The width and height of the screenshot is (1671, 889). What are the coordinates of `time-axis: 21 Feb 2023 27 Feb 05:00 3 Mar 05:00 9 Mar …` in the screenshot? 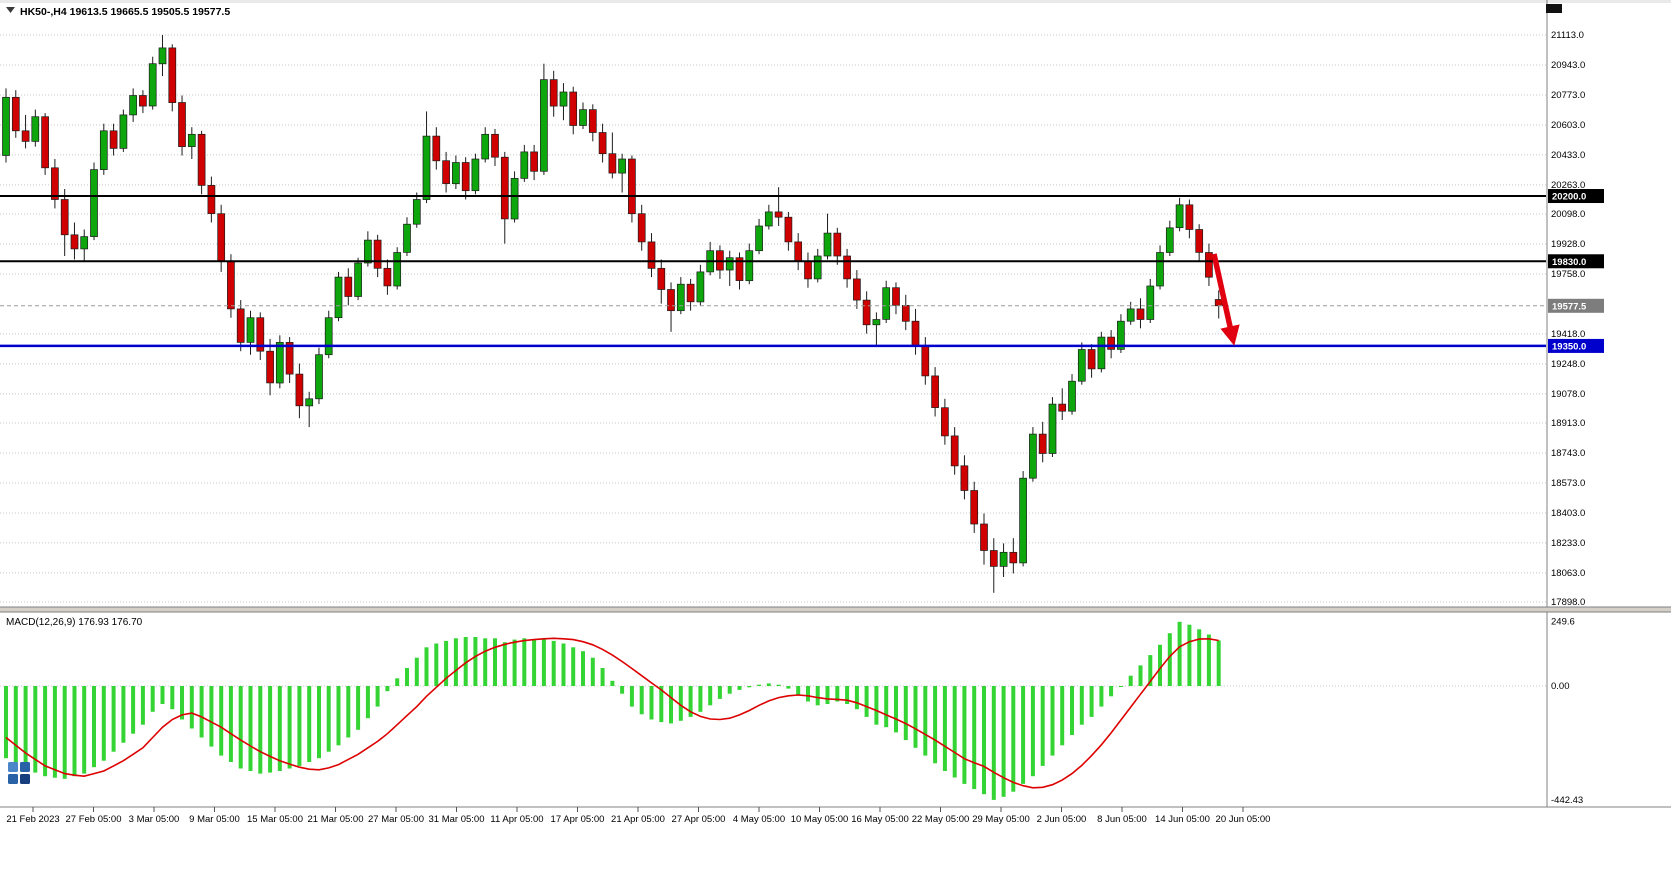 It's located at (638, 816).